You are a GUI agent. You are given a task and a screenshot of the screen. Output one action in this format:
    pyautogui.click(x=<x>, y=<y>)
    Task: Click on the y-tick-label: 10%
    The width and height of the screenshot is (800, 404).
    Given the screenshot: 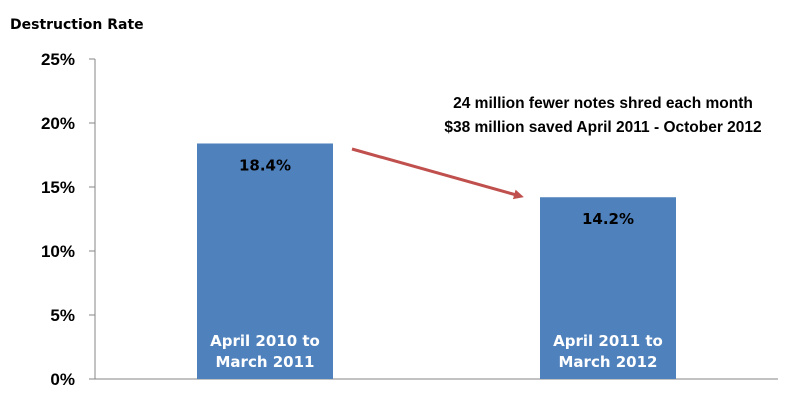 What is the action you would take?
    pyautogui.click(x=58, y=251)
    